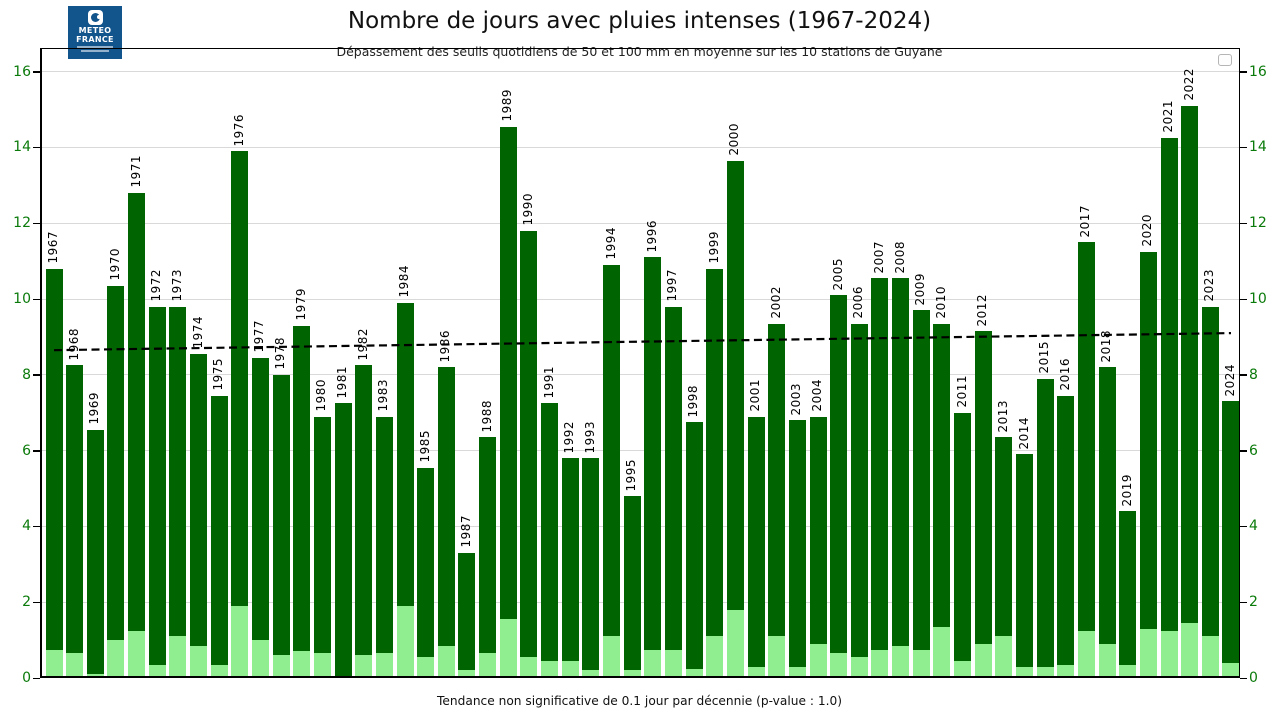 The height and width of the screenshot is (720, 1279). I want to click on y-tick-label-right: 10, so click(1258, 299).